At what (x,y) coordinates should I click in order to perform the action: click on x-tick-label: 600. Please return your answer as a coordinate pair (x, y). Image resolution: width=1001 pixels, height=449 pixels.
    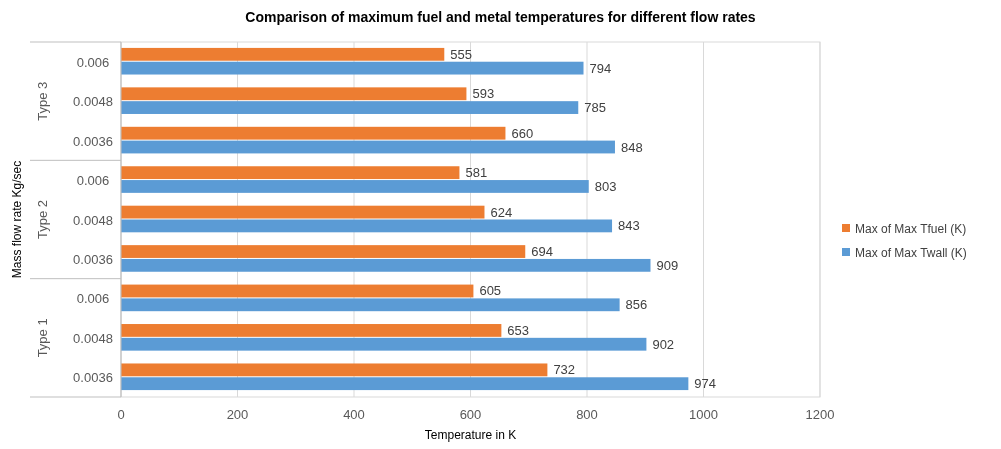
    Looking at the image, I should click on (470, 414).